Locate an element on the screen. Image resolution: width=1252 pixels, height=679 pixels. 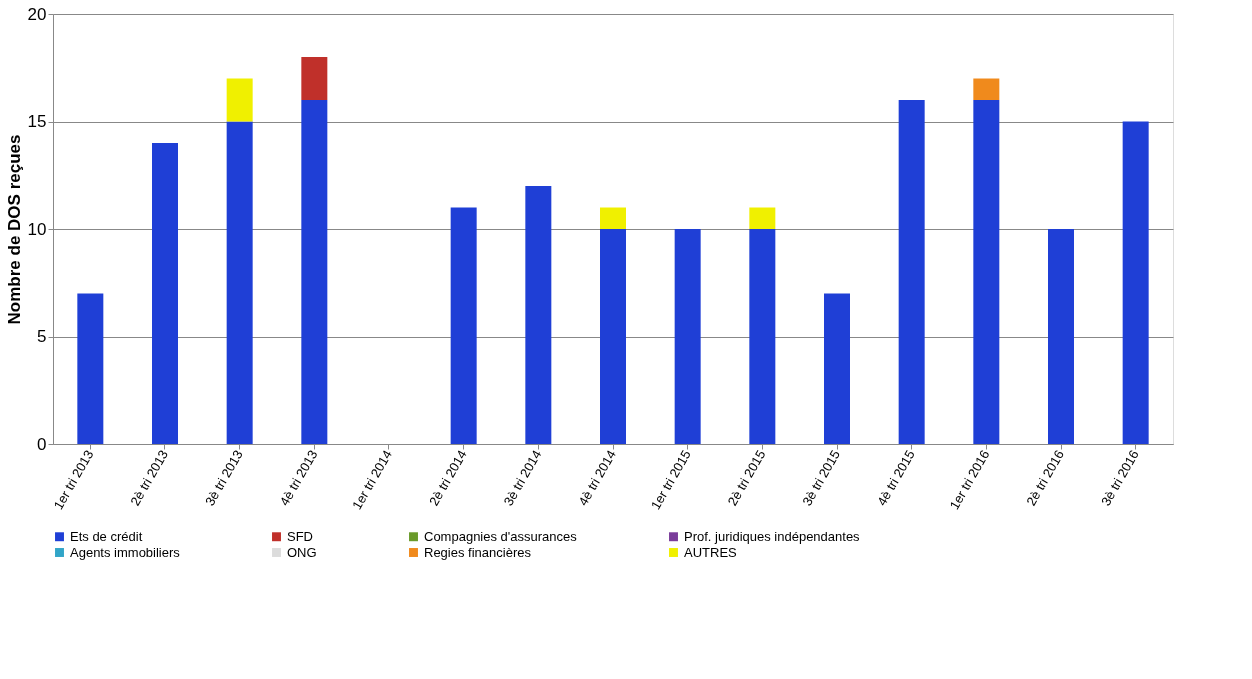
legend-label: SFD is located at coordinates (300, 536).